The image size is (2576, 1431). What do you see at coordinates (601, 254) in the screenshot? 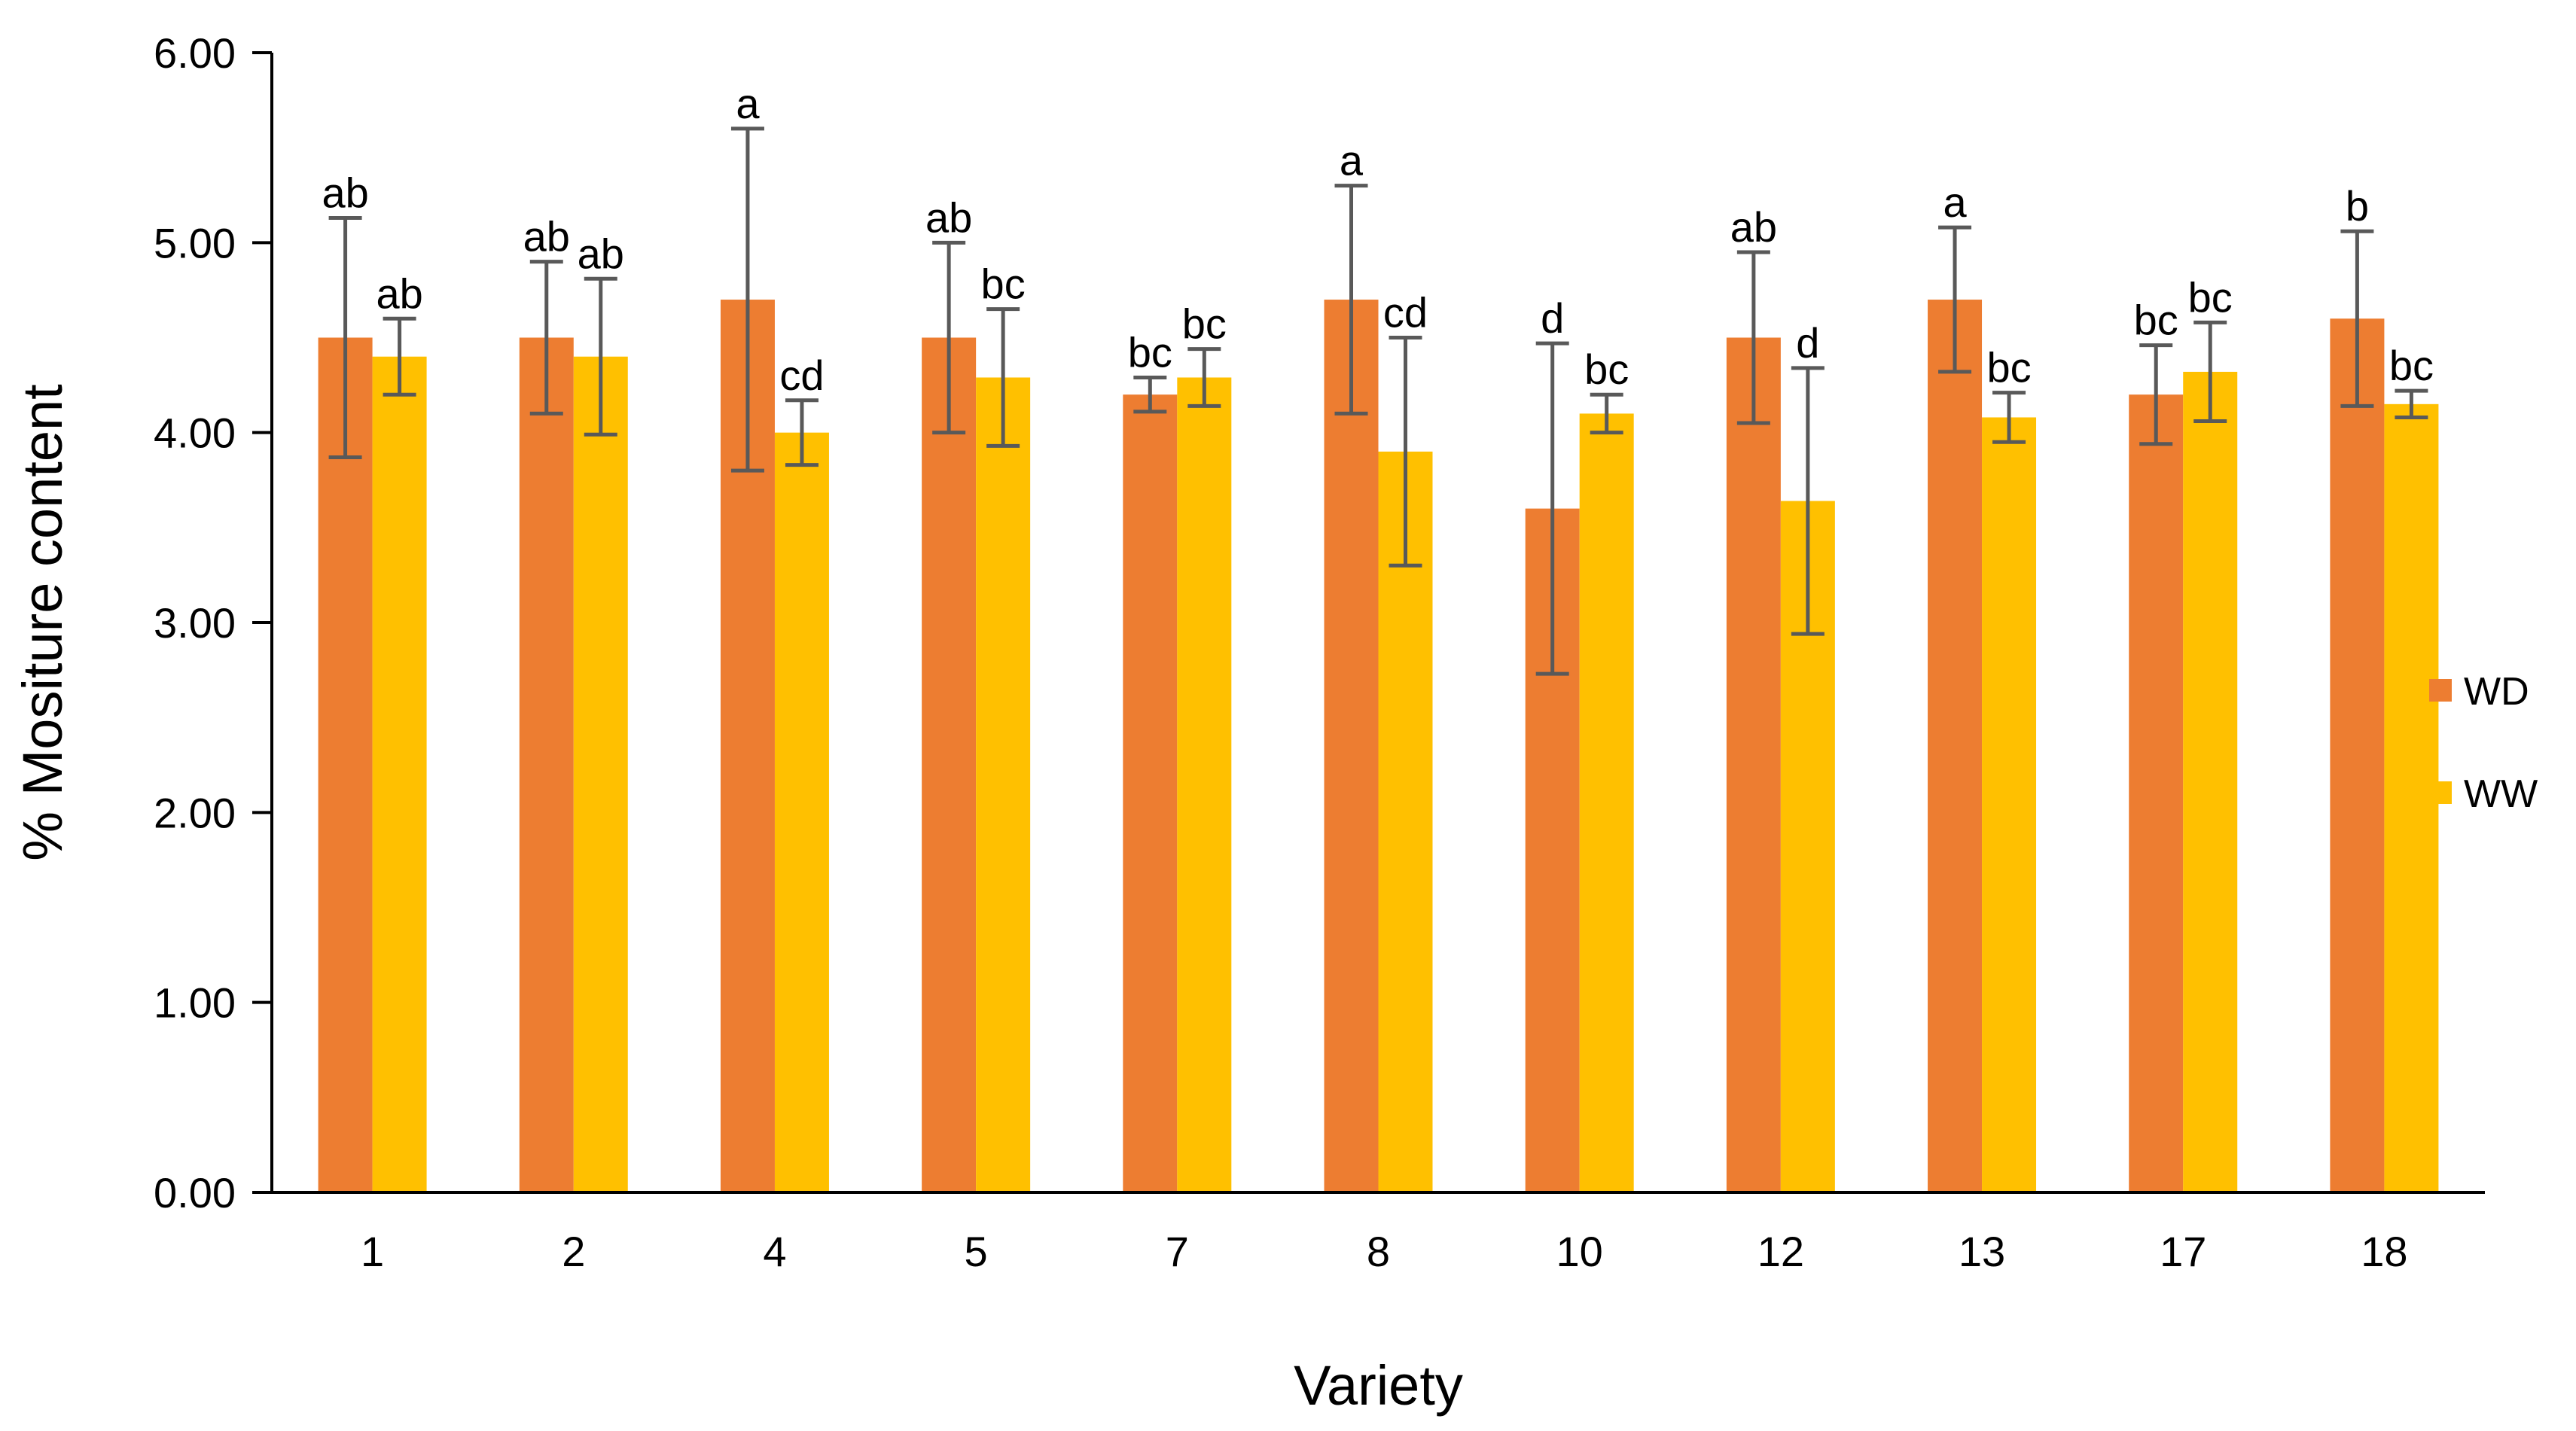
I see `letter-ww-2: ab` at bounding box center [601, 254].